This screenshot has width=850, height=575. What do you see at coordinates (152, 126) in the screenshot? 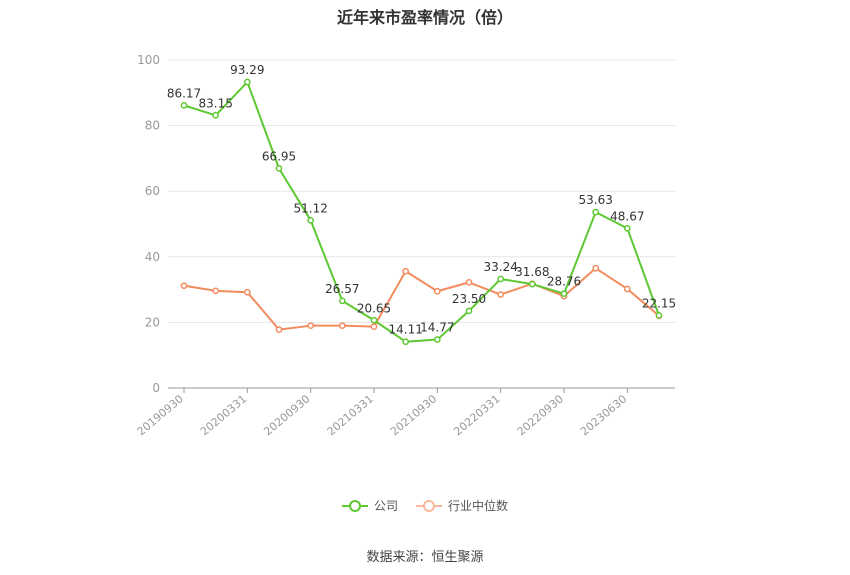
I see `y-tick-label: 80` at bounding box center [152, 126].